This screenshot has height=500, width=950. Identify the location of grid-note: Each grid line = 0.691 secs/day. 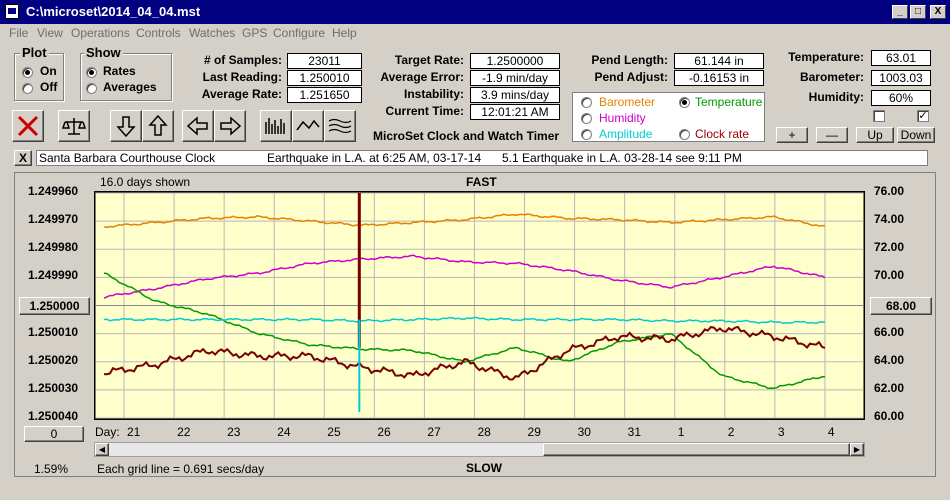
(181, 469).